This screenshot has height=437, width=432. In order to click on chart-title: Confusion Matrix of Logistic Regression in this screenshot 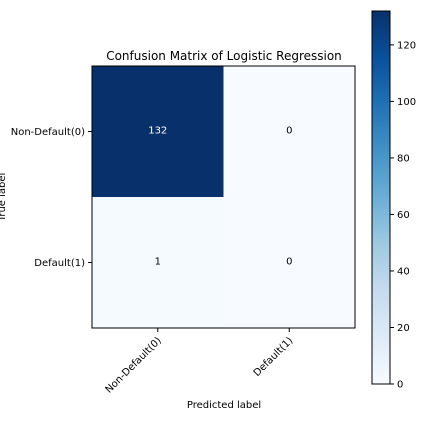, I will do `click(224, 56)`.